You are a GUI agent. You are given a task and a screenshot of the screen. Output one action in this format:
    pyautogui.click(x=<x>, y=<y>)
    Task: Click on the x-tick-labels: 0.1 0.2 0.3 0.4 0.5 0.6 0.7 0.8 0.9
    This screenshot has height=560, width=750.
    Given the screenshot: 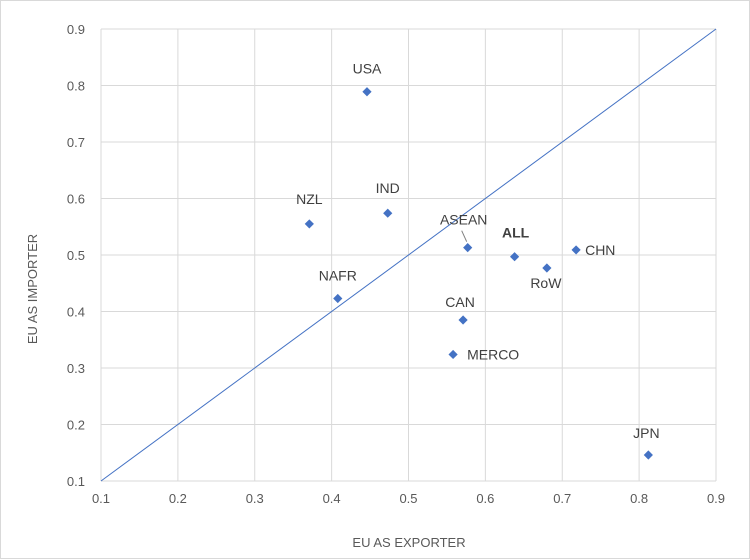 What is the action you would take?
    pyautogui.click(x=408, y=498)
    